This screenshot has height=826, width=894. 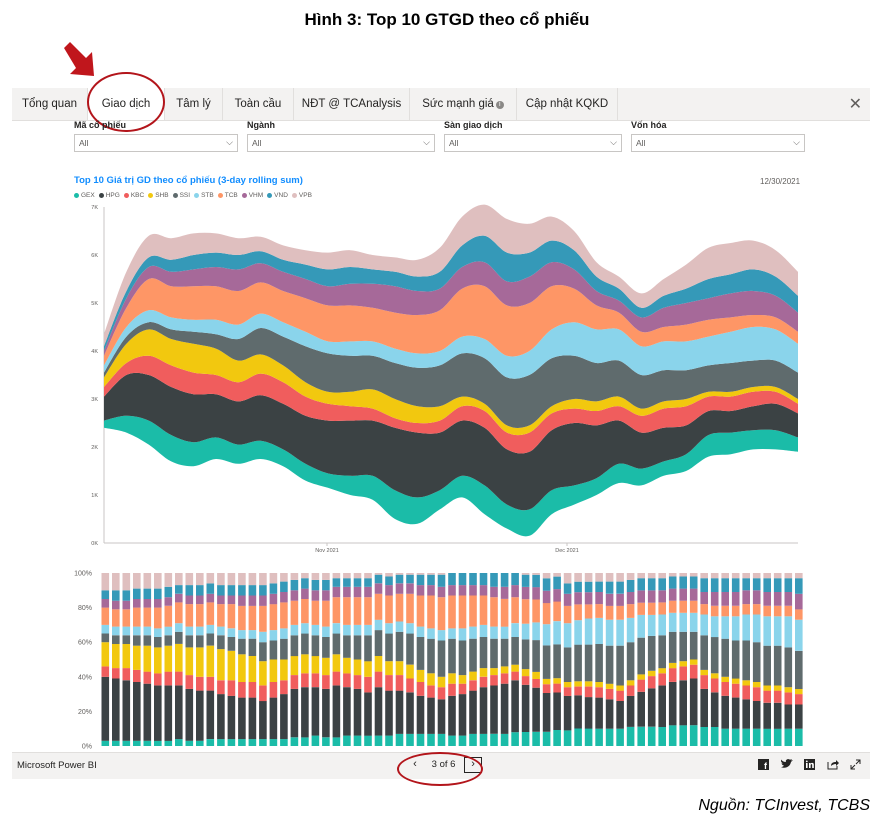 What do you see at coordinates (451, 441) in the screenshot?
I see `stream-series-hpg` at bounding box center [451, 441].